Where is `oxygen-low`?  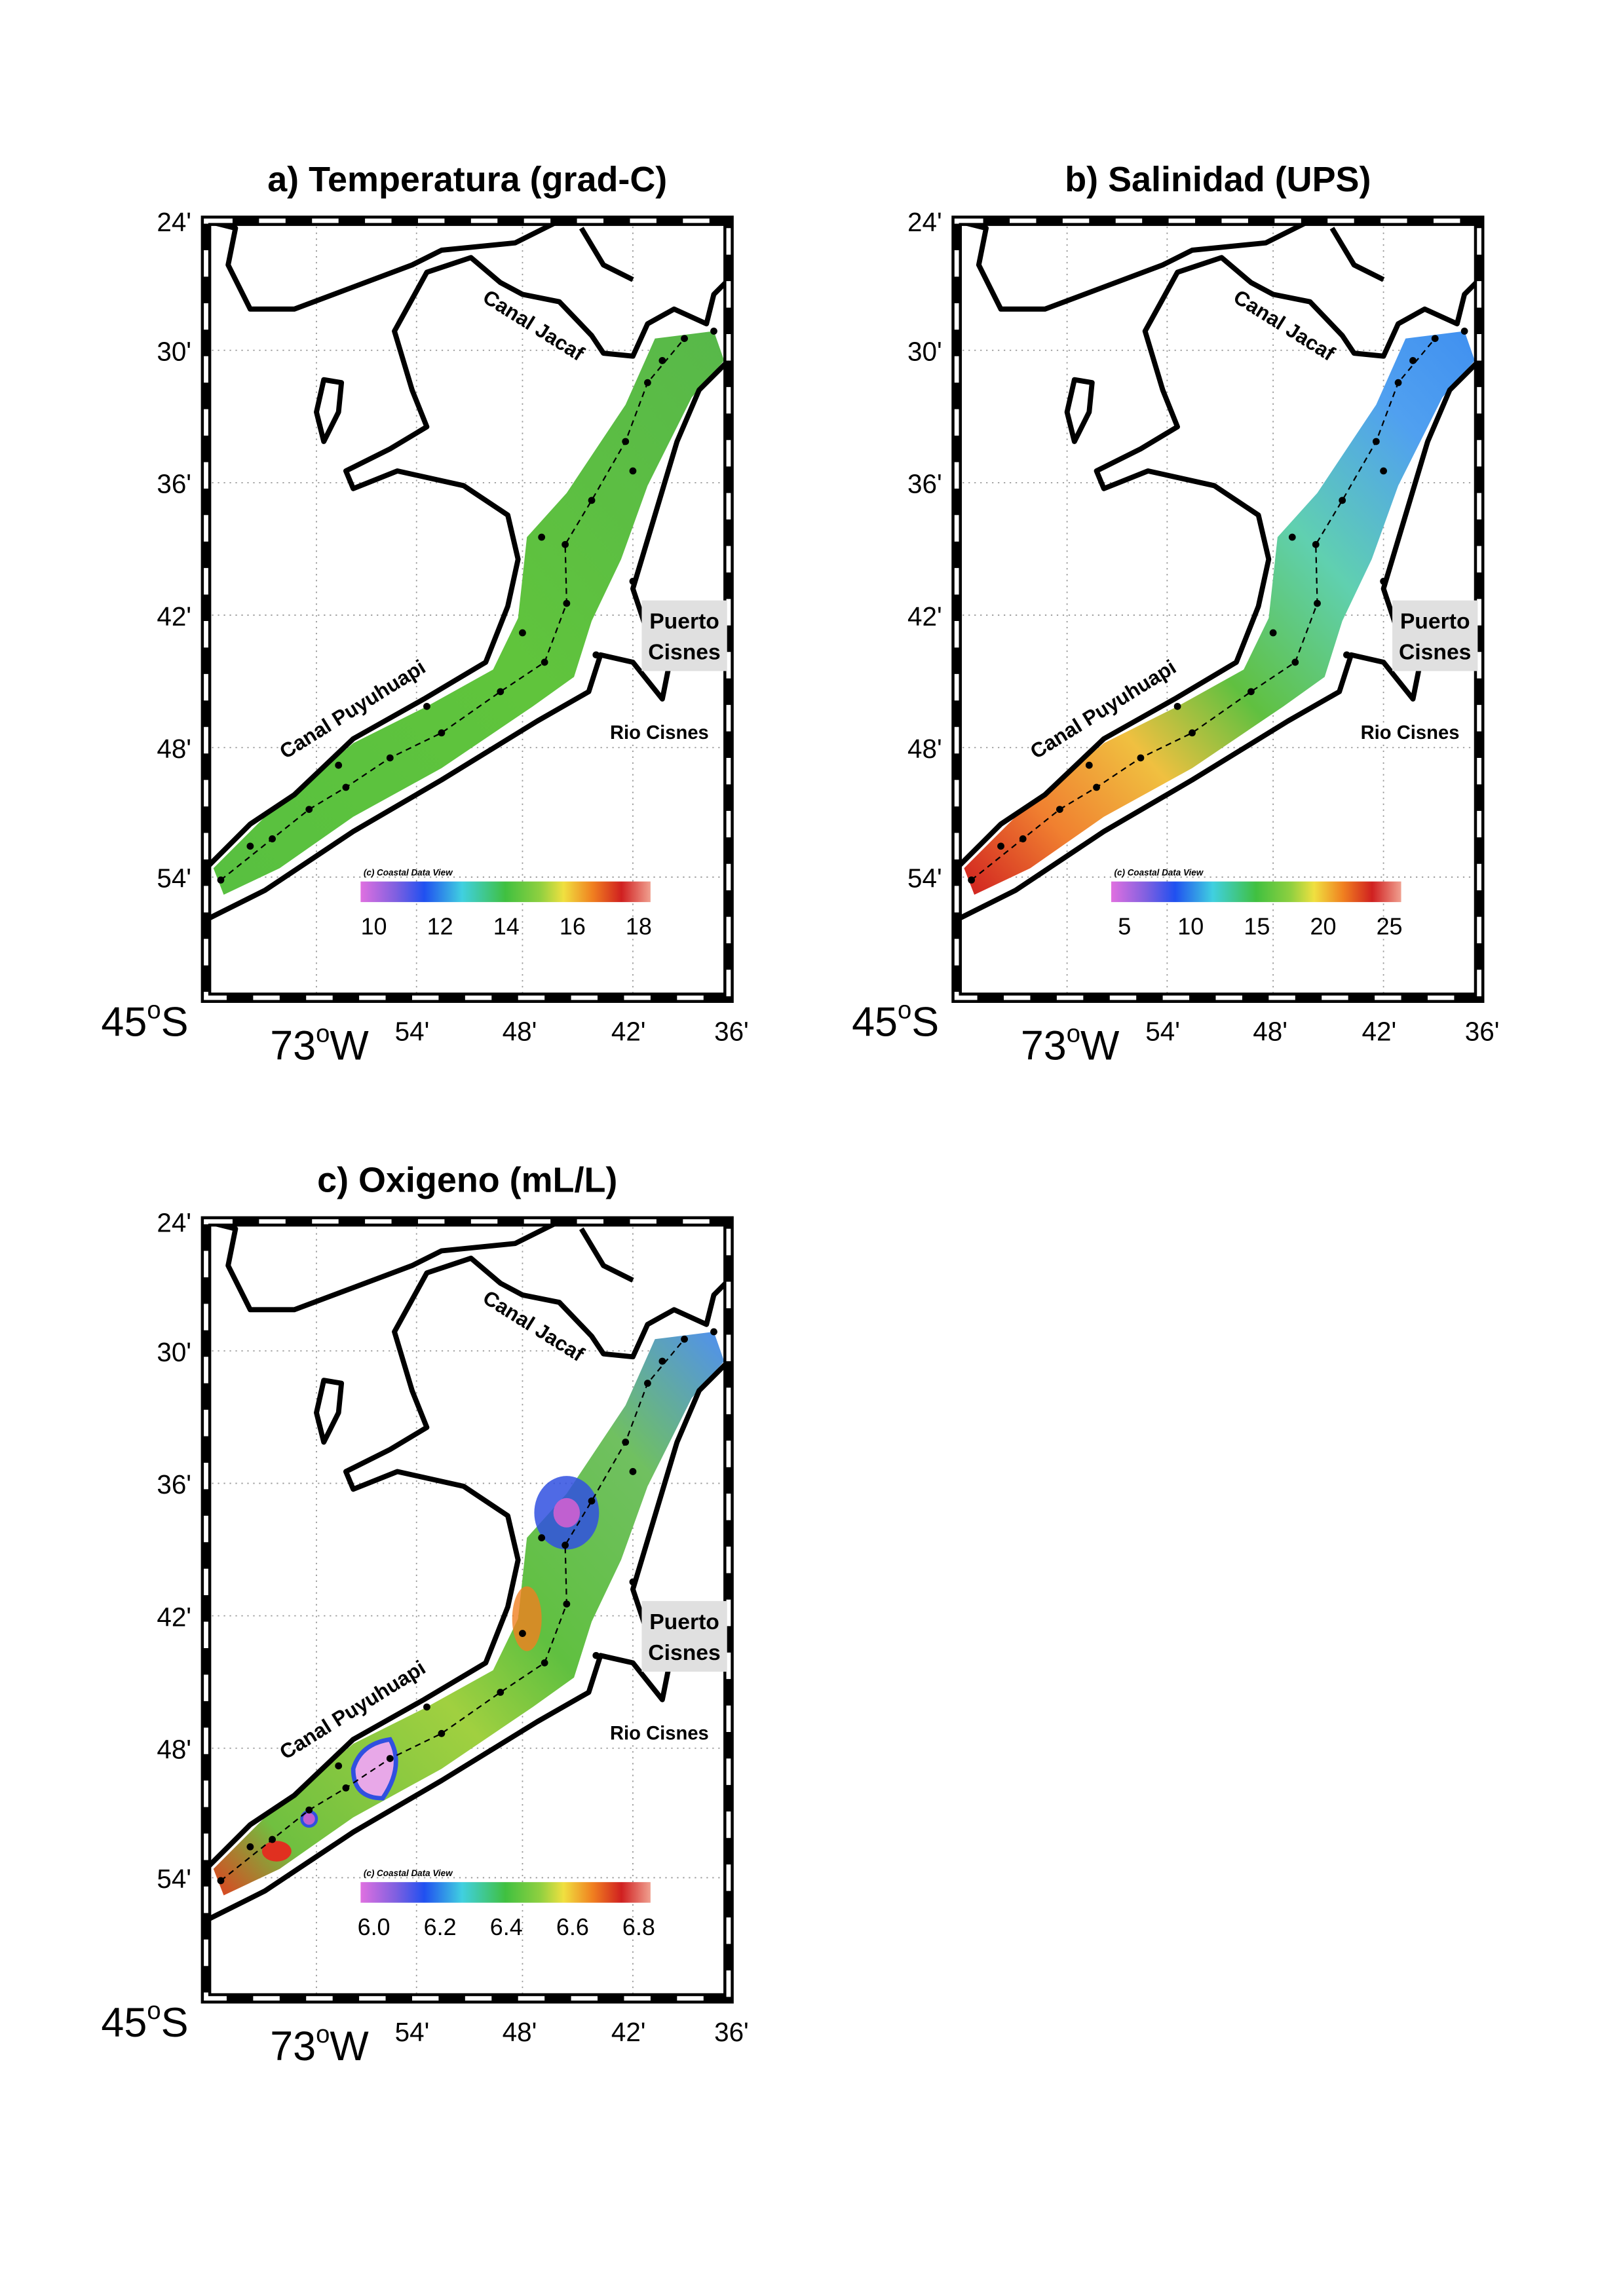 oxygen-low is located at coordinates (567, 1512).